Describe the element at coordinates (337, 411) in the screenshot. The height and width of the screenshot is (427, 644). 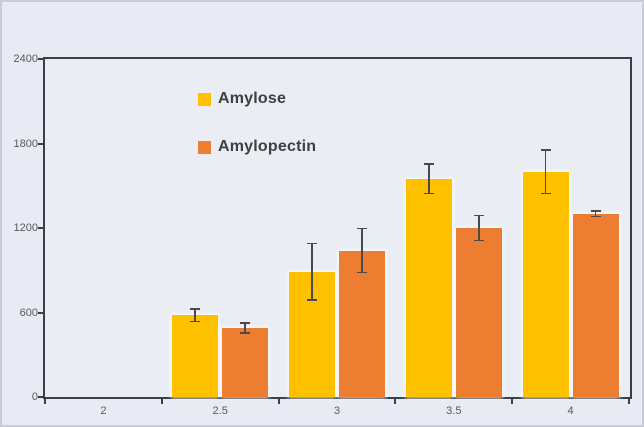
I see `x-tick-label: 3` at that location.